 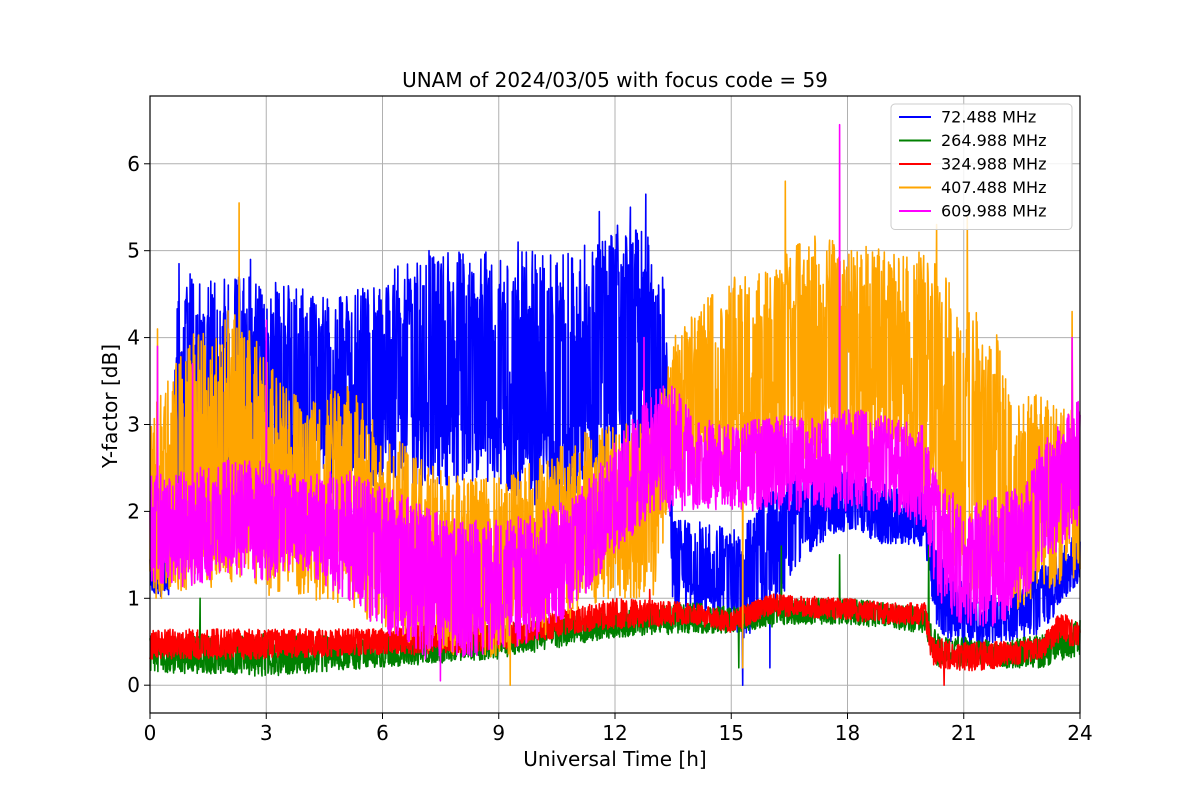 What do you see at coordinates (133, 251) in the screenshot?
I see `y-tick-label-5: 5` at bounding box center [133, 251].